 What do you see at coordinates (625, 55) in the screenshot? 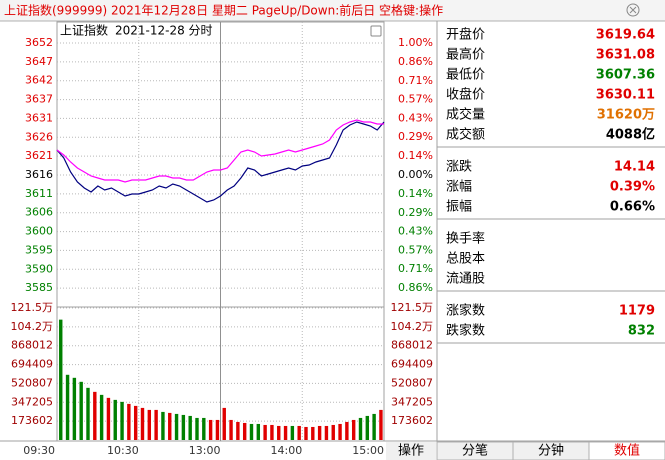
I see `quote-value: 3631.08` at bounding box center [625, 55].